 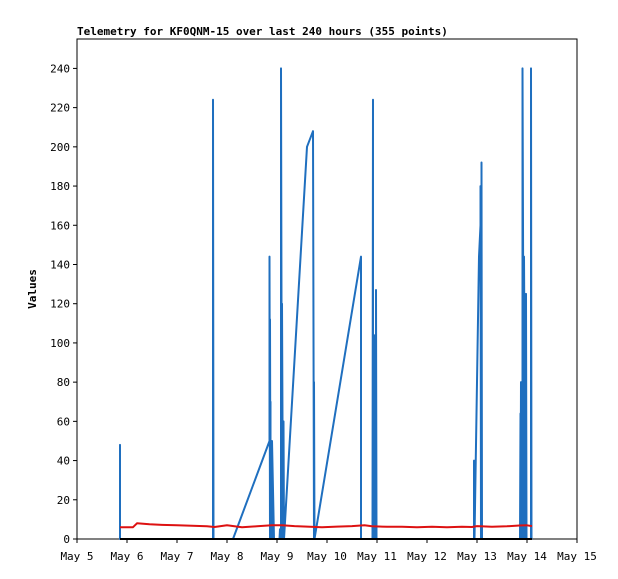 What do you see at coordinates (276, 556) in the screenshot?
I see `x-tick-label: May 9` at bounding box center [276, 556].